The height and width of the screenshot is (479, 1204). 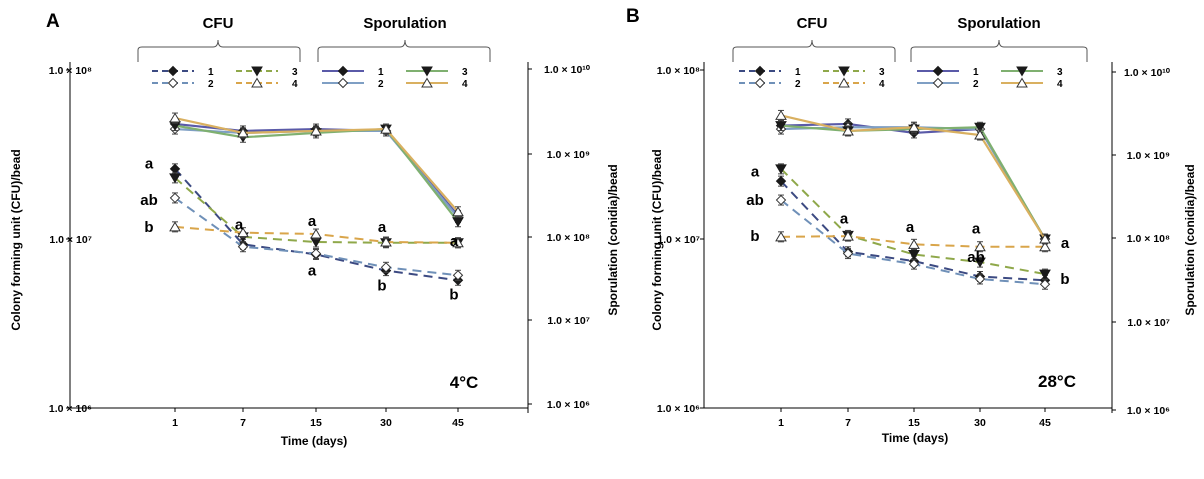 What do you see at coordinates (70, 71) in the screenshot?
I see `y-tick-label-left: 1.0 × 10⁸` at bounding box center [70, 71].